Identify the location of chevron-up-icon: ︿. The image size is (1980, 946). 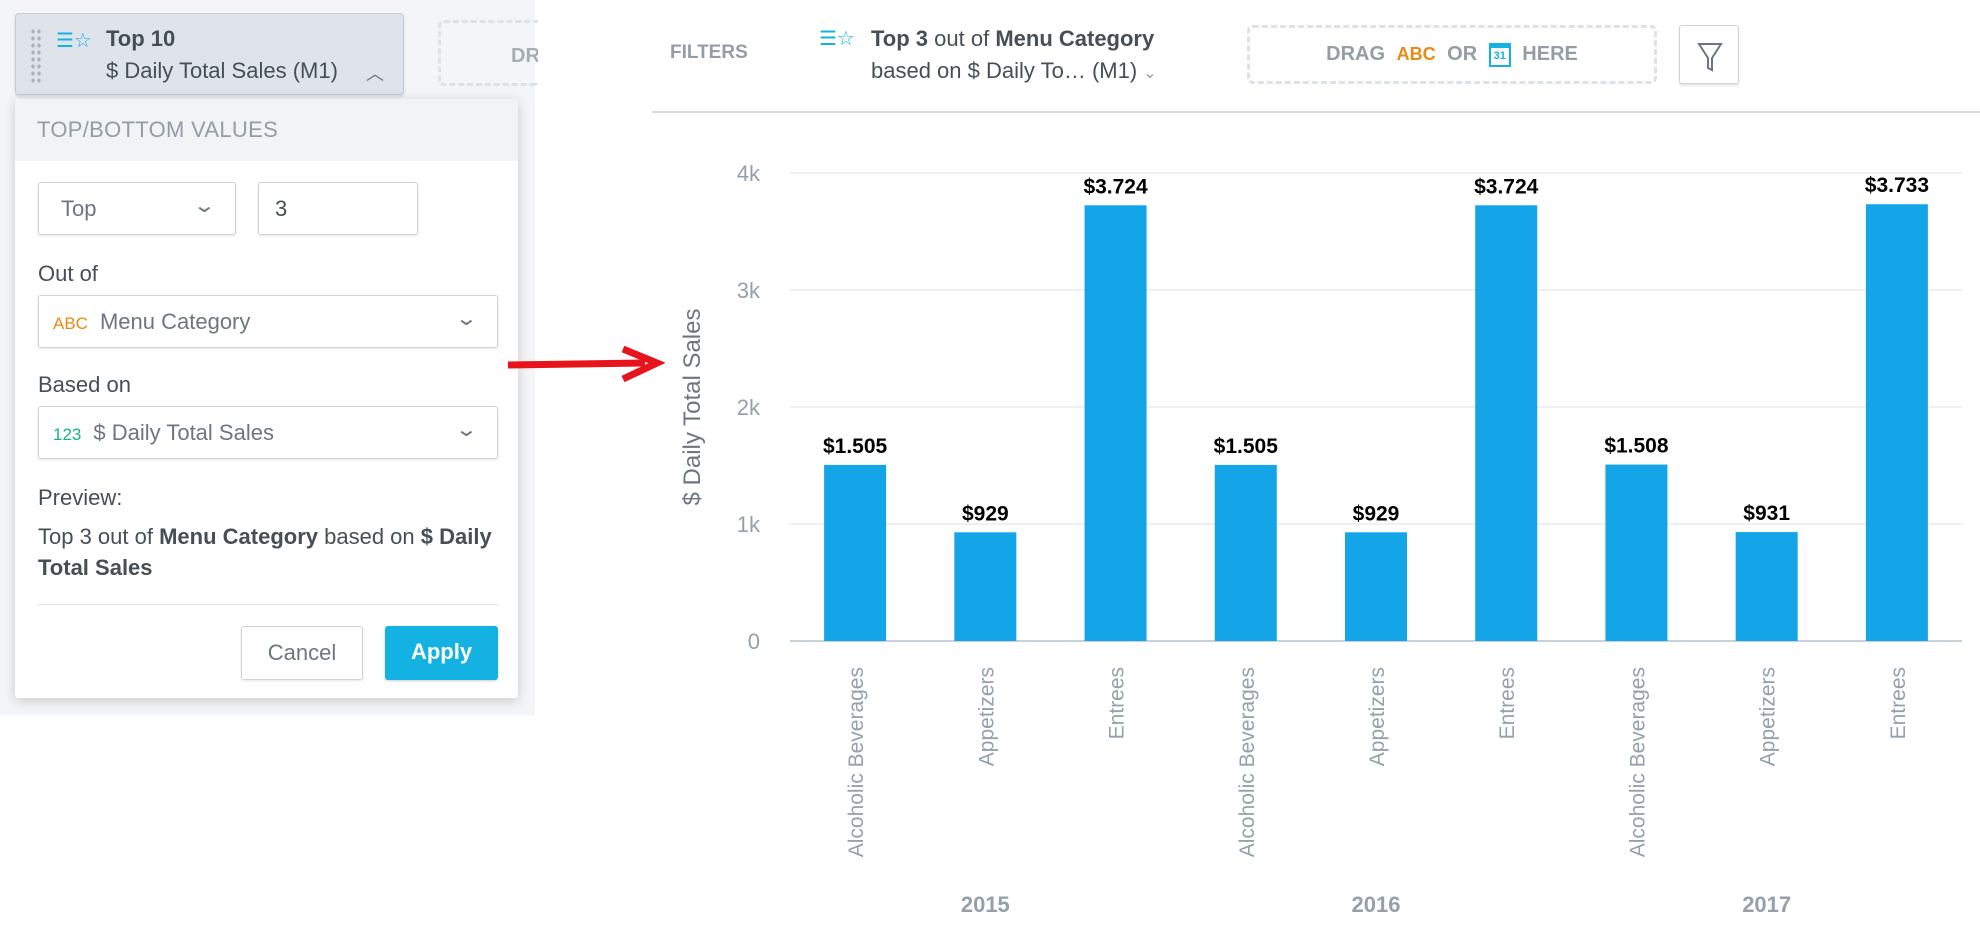
(375, 74).